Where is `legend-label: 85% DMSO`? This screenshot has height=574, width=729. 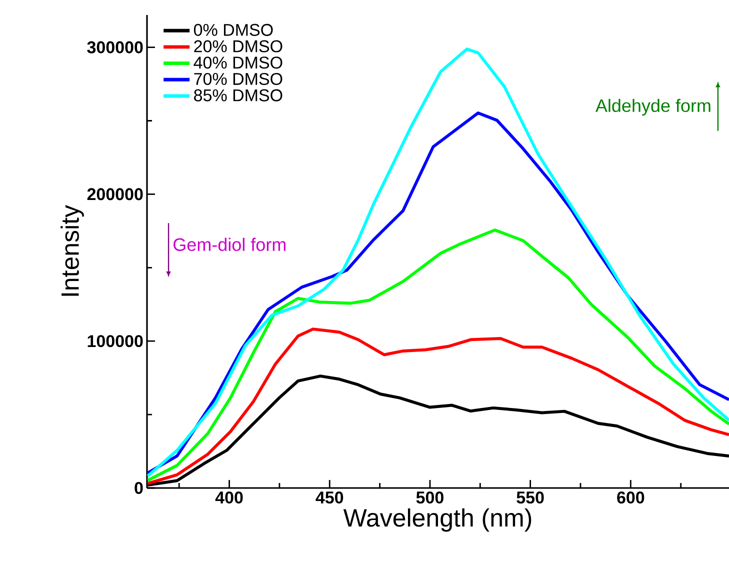 legend-label: 85% DMSO is located at coordinates (238, 95).